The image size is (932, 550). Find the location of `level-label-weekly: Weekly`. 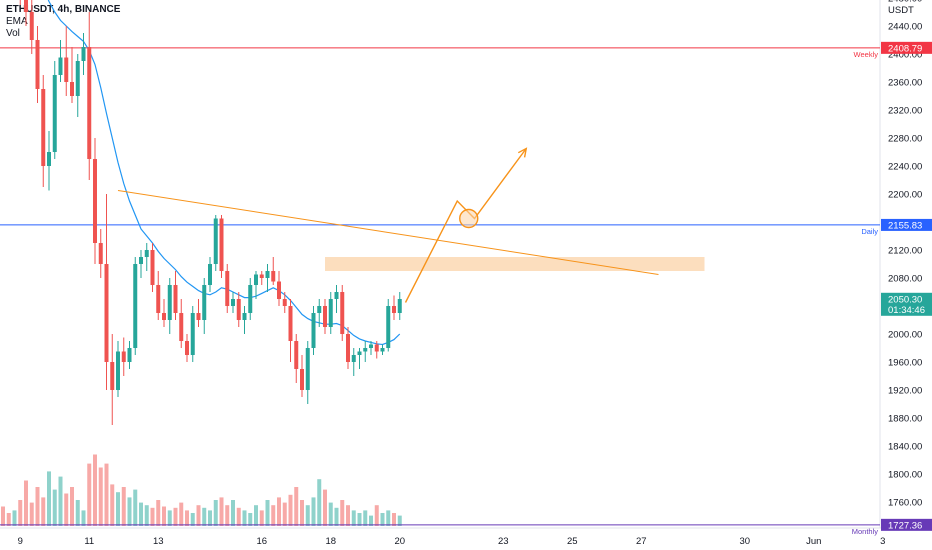

level-label-weekly: Weekly is located at coordinates (866, 54).